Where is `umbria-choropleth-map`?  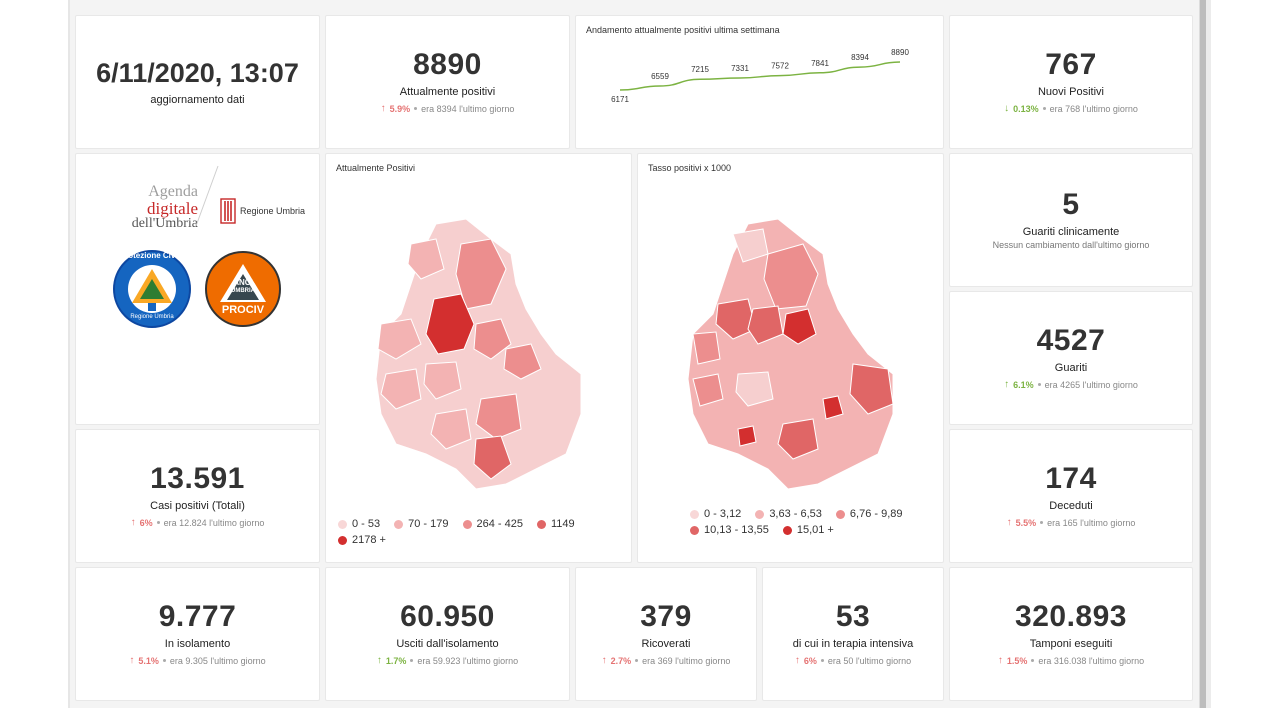
umbria-choropleth-map is located at coordinates (479, 379).